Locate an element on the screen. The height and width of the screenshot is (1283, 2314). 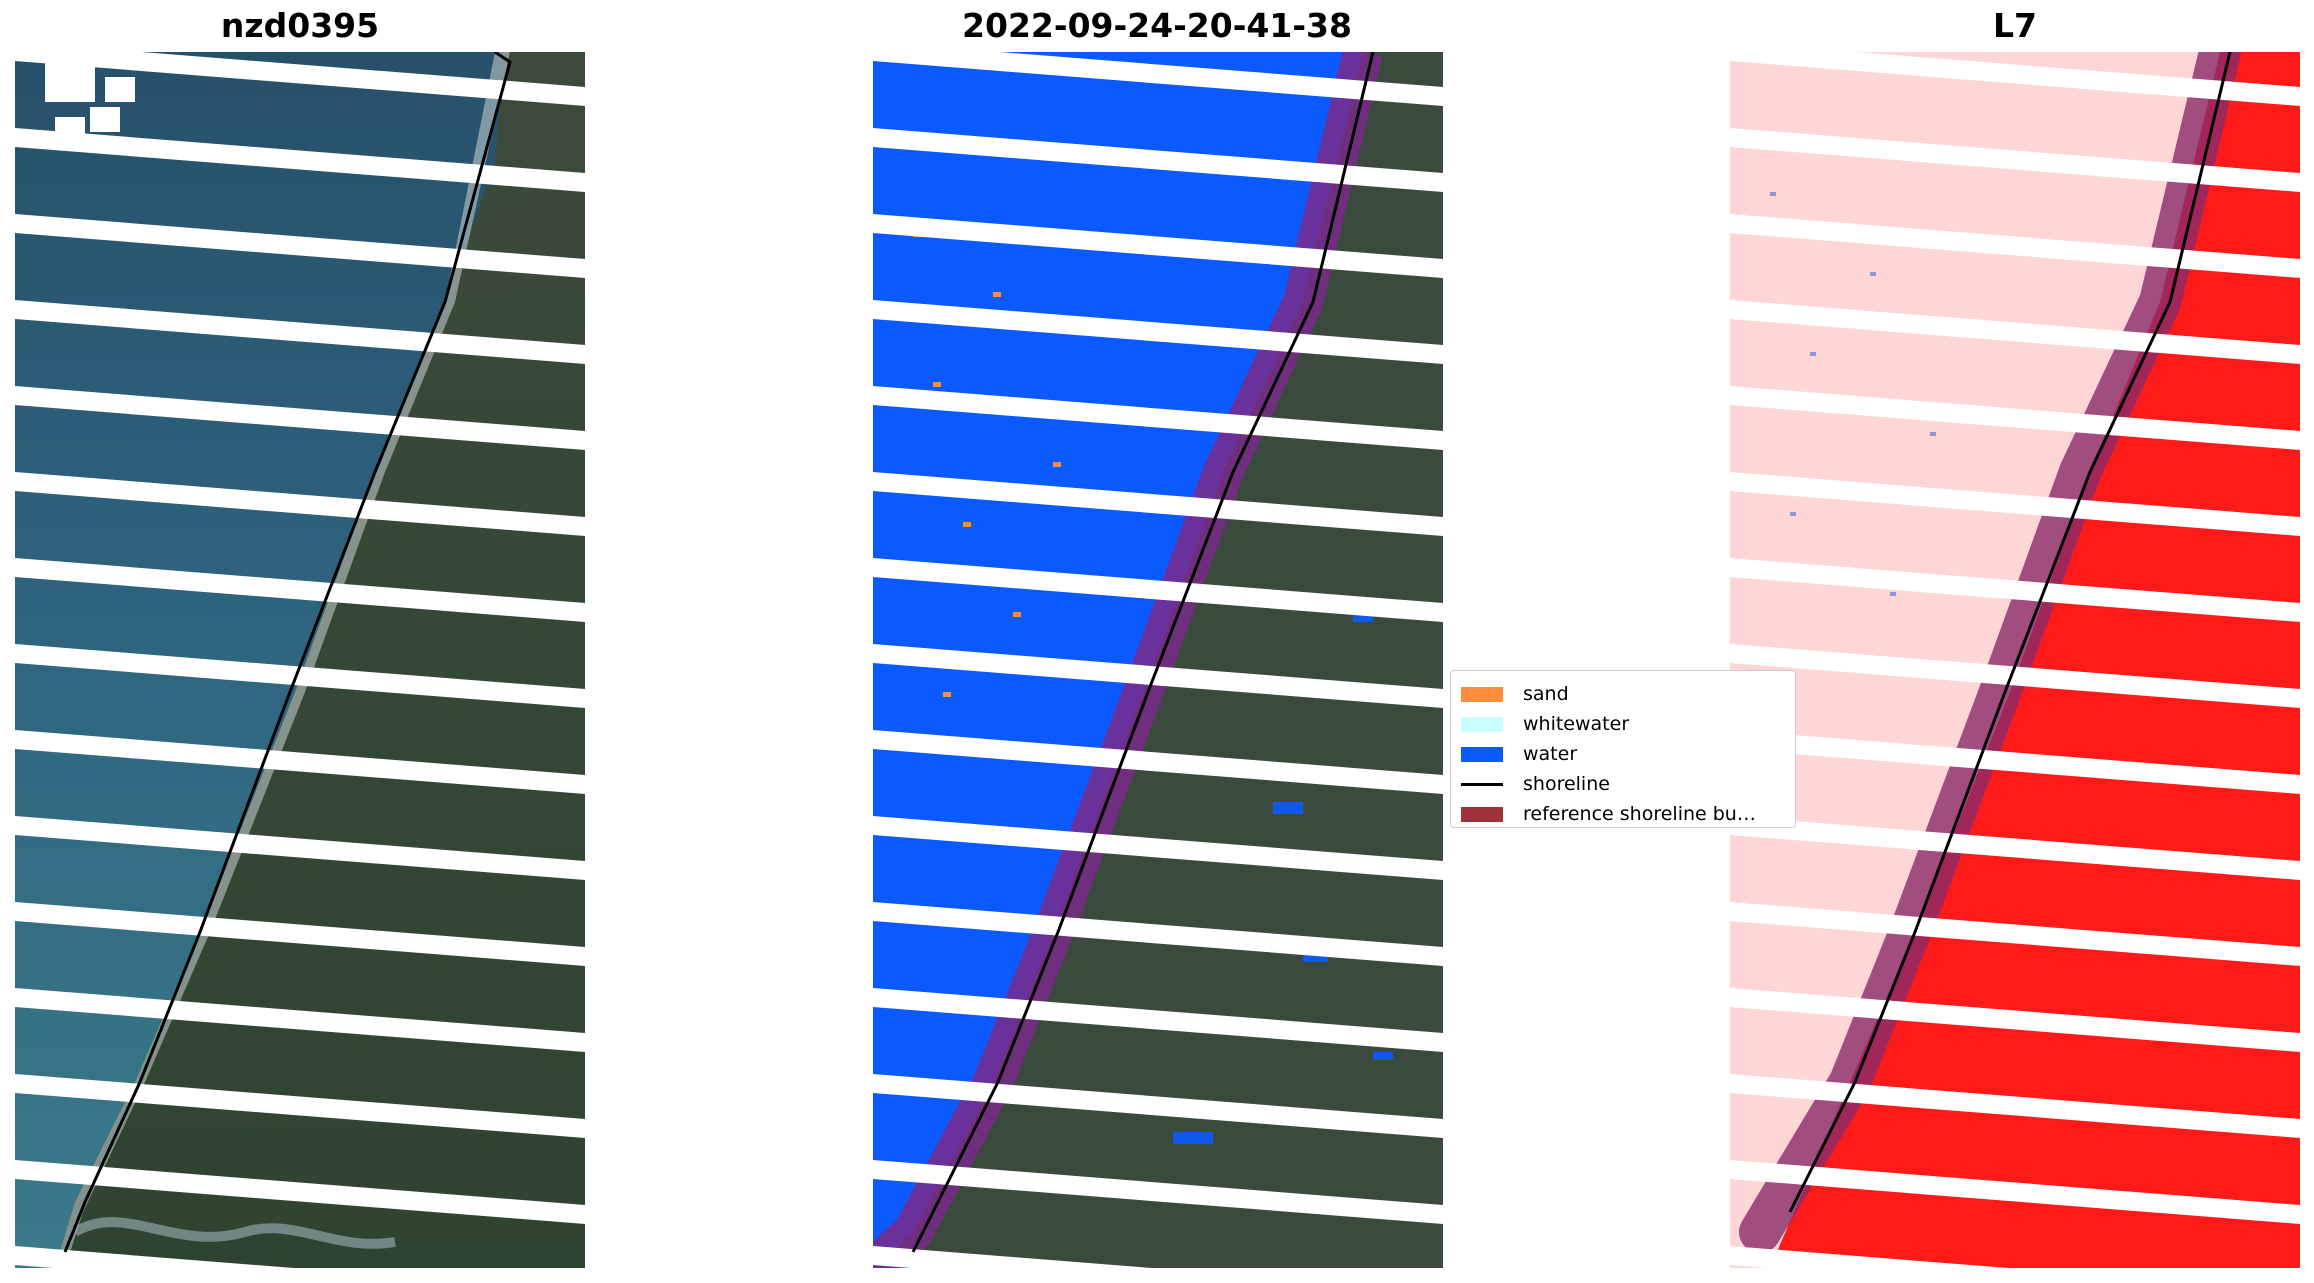
legend-swatch-reference-buffer is located at coordinates (1482, 814).